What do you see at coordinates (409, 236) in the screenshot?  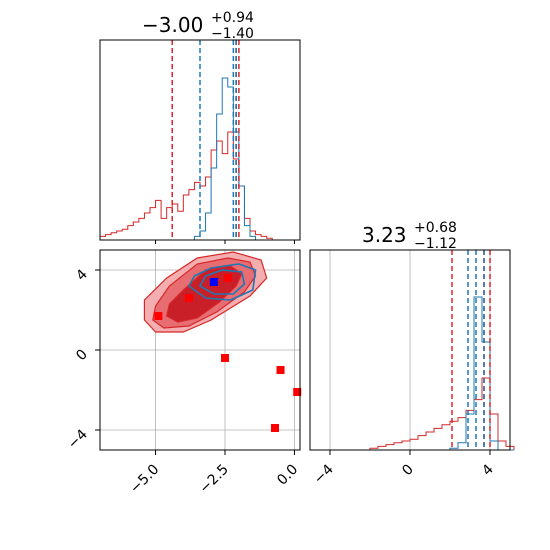 I see `title-p2: 3.23 +0.68 −1.12` at bounding box center [409, 236].